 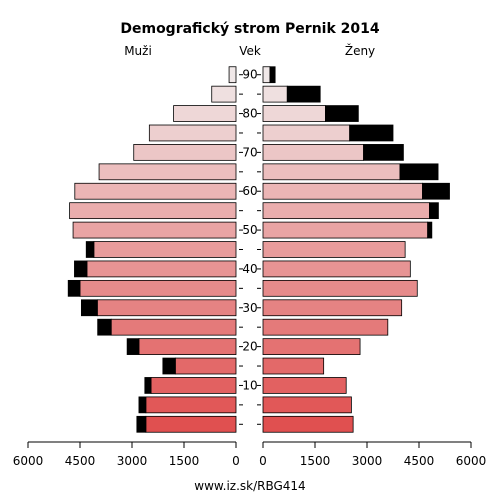 I want to click on x-tick-label-right-4500: 4500, so click(x=419, y=461).